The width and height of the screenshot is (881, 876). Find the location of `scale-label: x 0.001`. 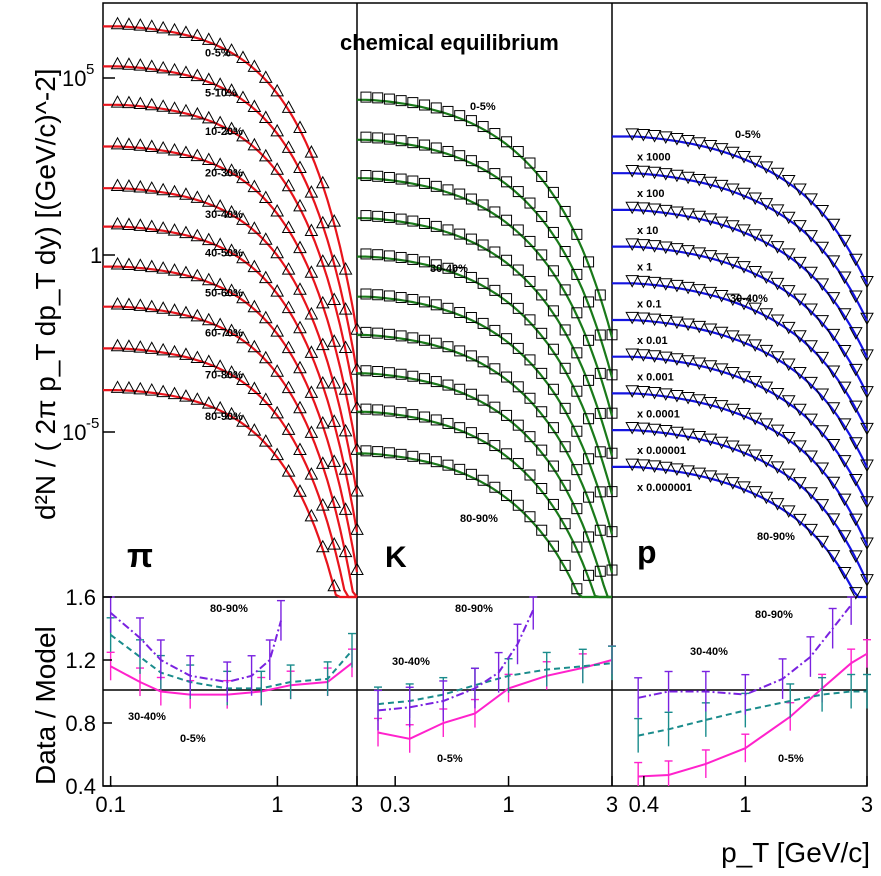

scale-label: x 0.001 is located at coordinates (655, 378).